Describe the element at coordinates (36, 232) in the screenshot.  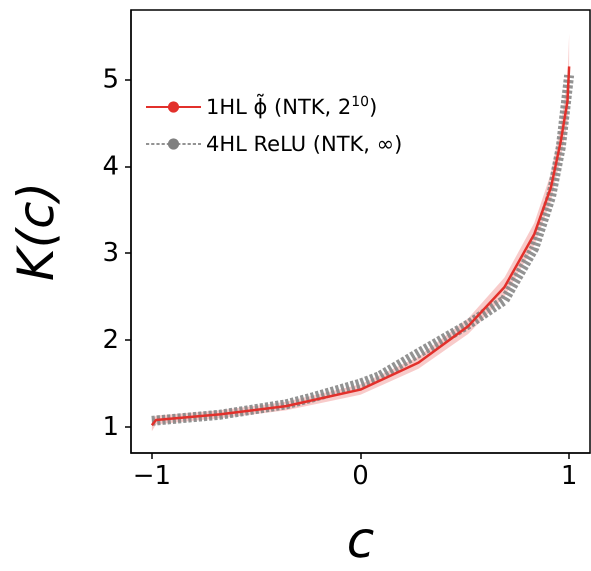
I see `y-axis-title: K(c)` at that location.